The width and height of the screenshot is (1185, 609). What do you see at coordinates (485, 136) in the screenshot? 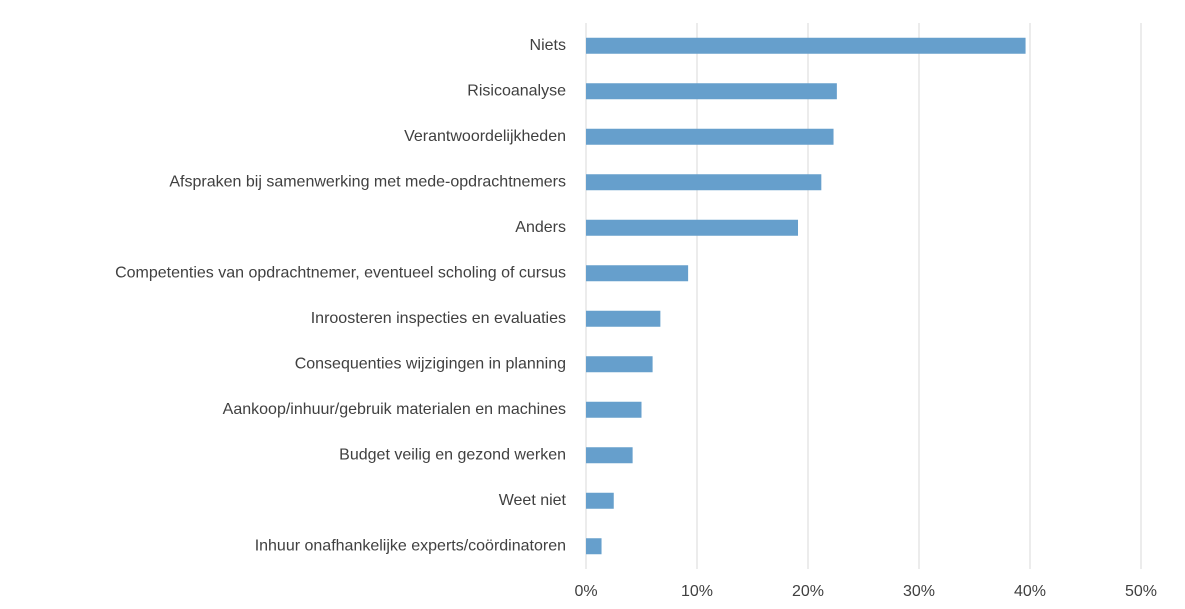
I see `y-tick-label: Verantwoordelijkheden` at bounding box center [485, 136].